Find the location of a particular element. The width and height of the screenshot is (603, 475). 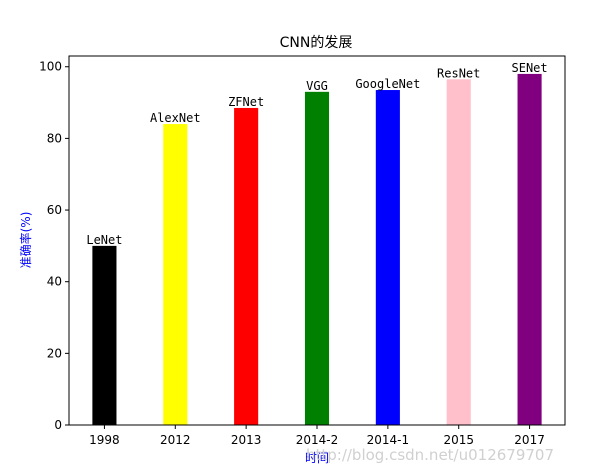

bar-2017 is located at coordinates (529, 249).